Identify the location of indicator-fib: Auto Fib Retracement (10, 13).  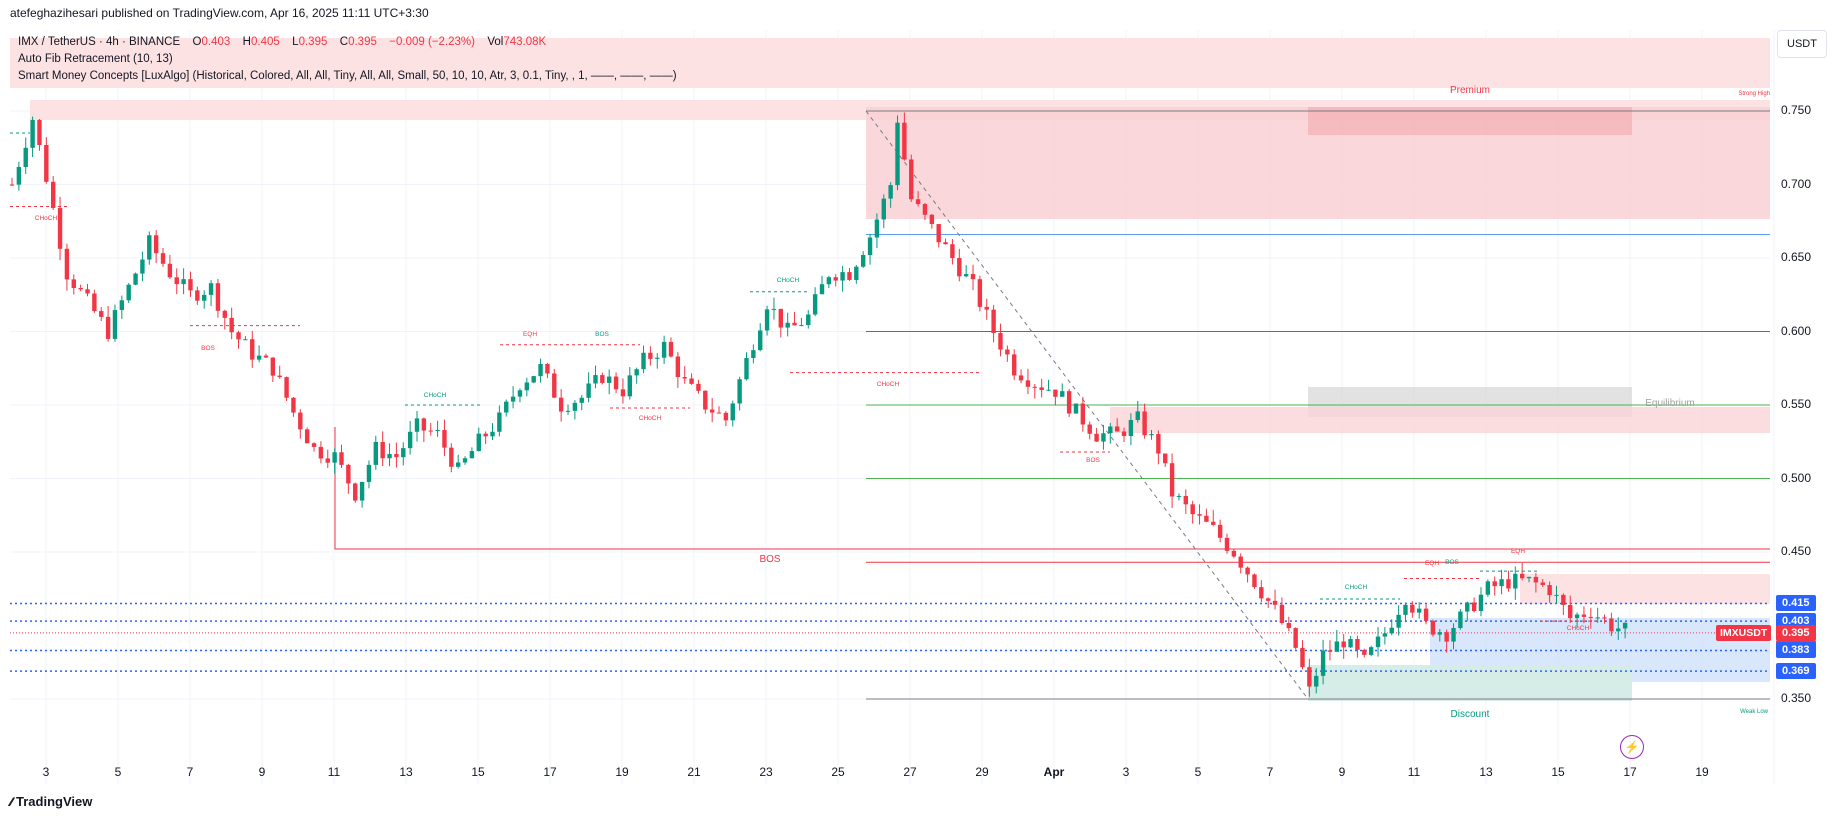
(95, 59).